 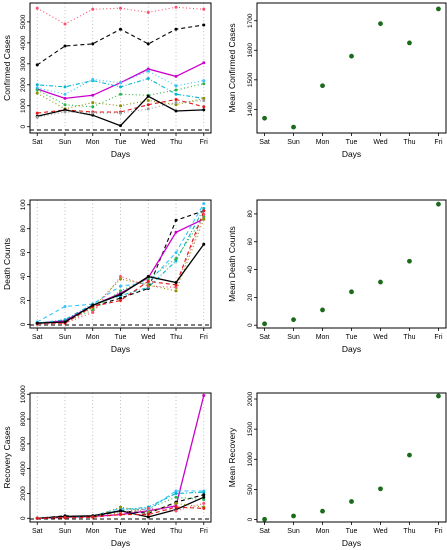 What do you see at coordinates (250, 459) in the screenshot?
I see `y-tick-label: 1000` at bounding box center [250, 459].